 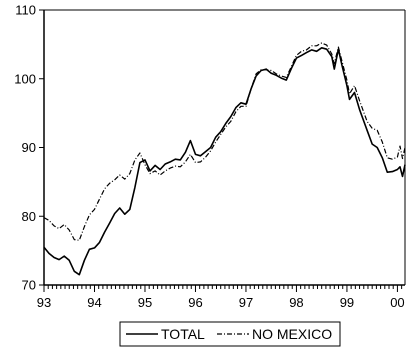 What do you see at coordinates (292, 334) in the screenshot?
I see `legend-label-2: NO MEXICO` at bounding box center [292, 334].